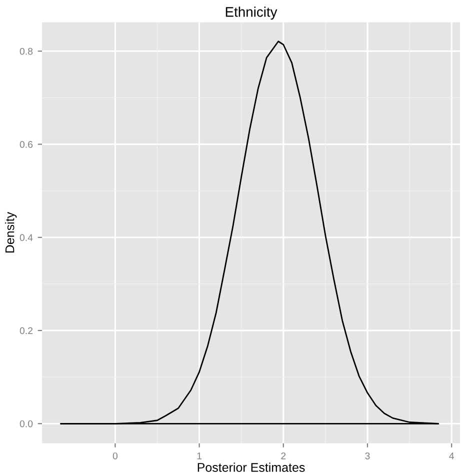 The height and width of the screenshot is (474, 467). Describe the element at coordinates (251, 467) in the screenshot. I see `x-axis-title: Posterior Estimates` at that location.